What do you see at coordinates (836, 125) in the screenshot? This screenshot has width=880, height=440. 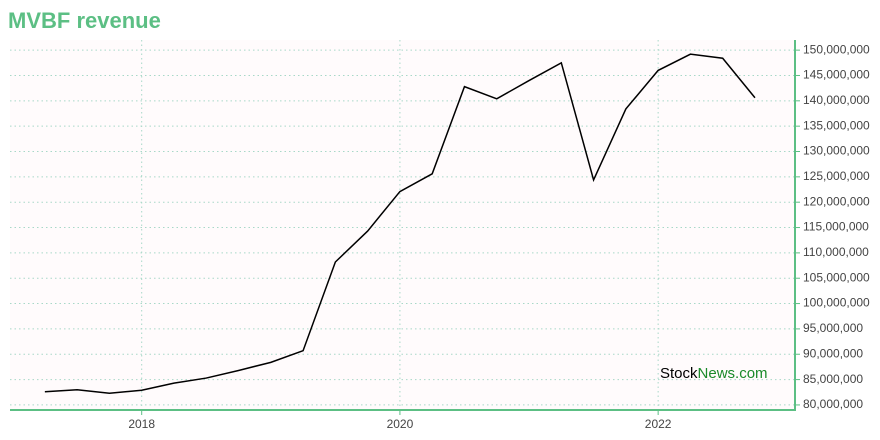 I see `y-tick-label: 135,000,000` at bounding box center [836, 125].